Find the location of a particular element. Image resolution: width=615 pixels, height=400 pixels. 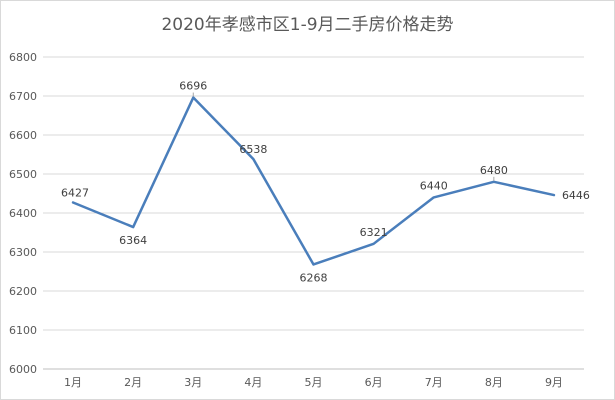

data-label: 6364 is located at coordinates (133, 240).